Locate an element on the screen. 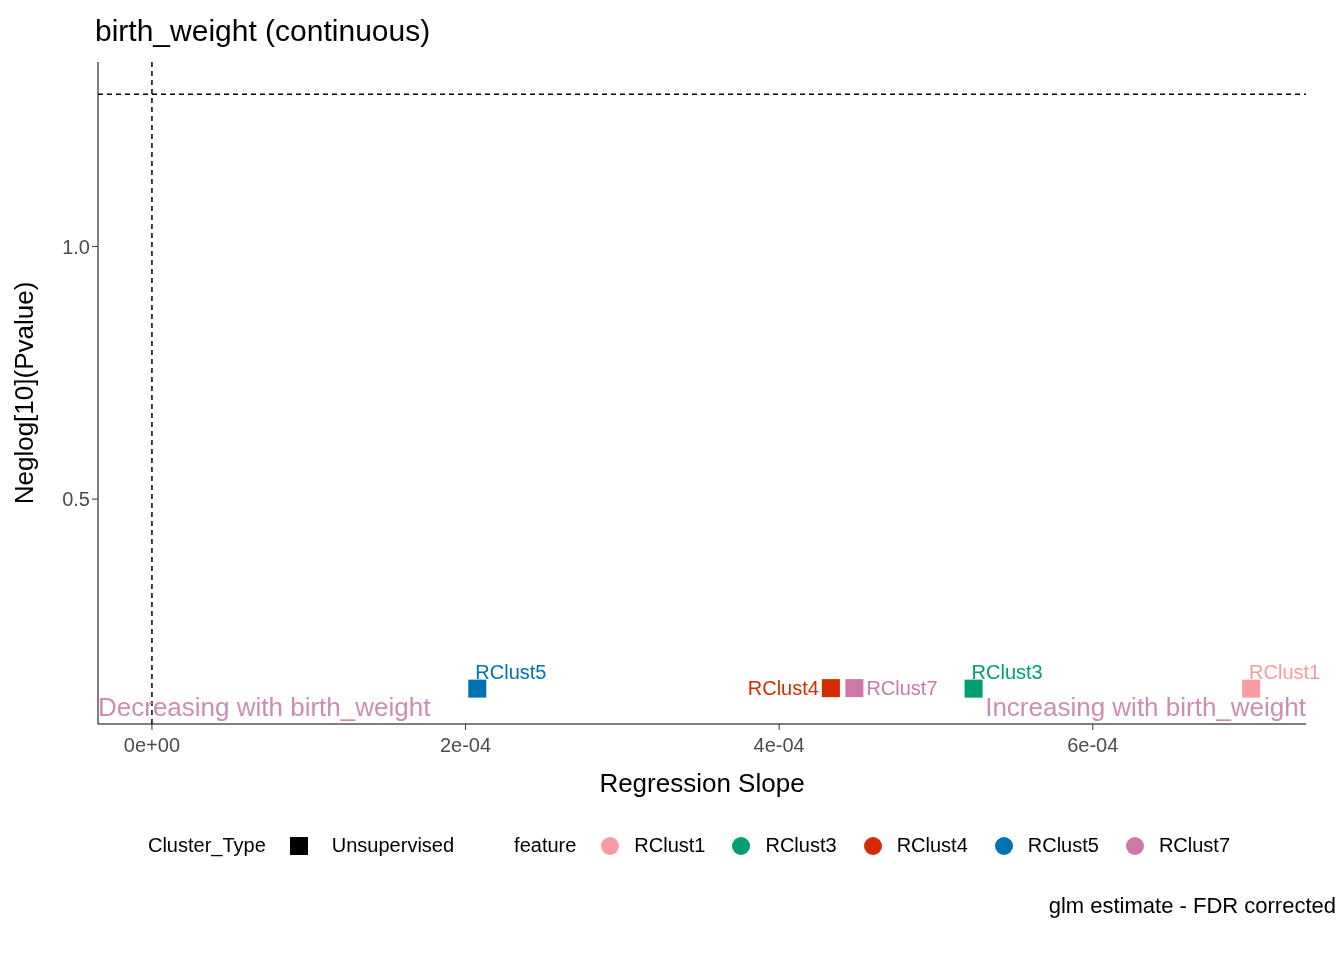  legend-title: feature is located at coordinates (545, 845).